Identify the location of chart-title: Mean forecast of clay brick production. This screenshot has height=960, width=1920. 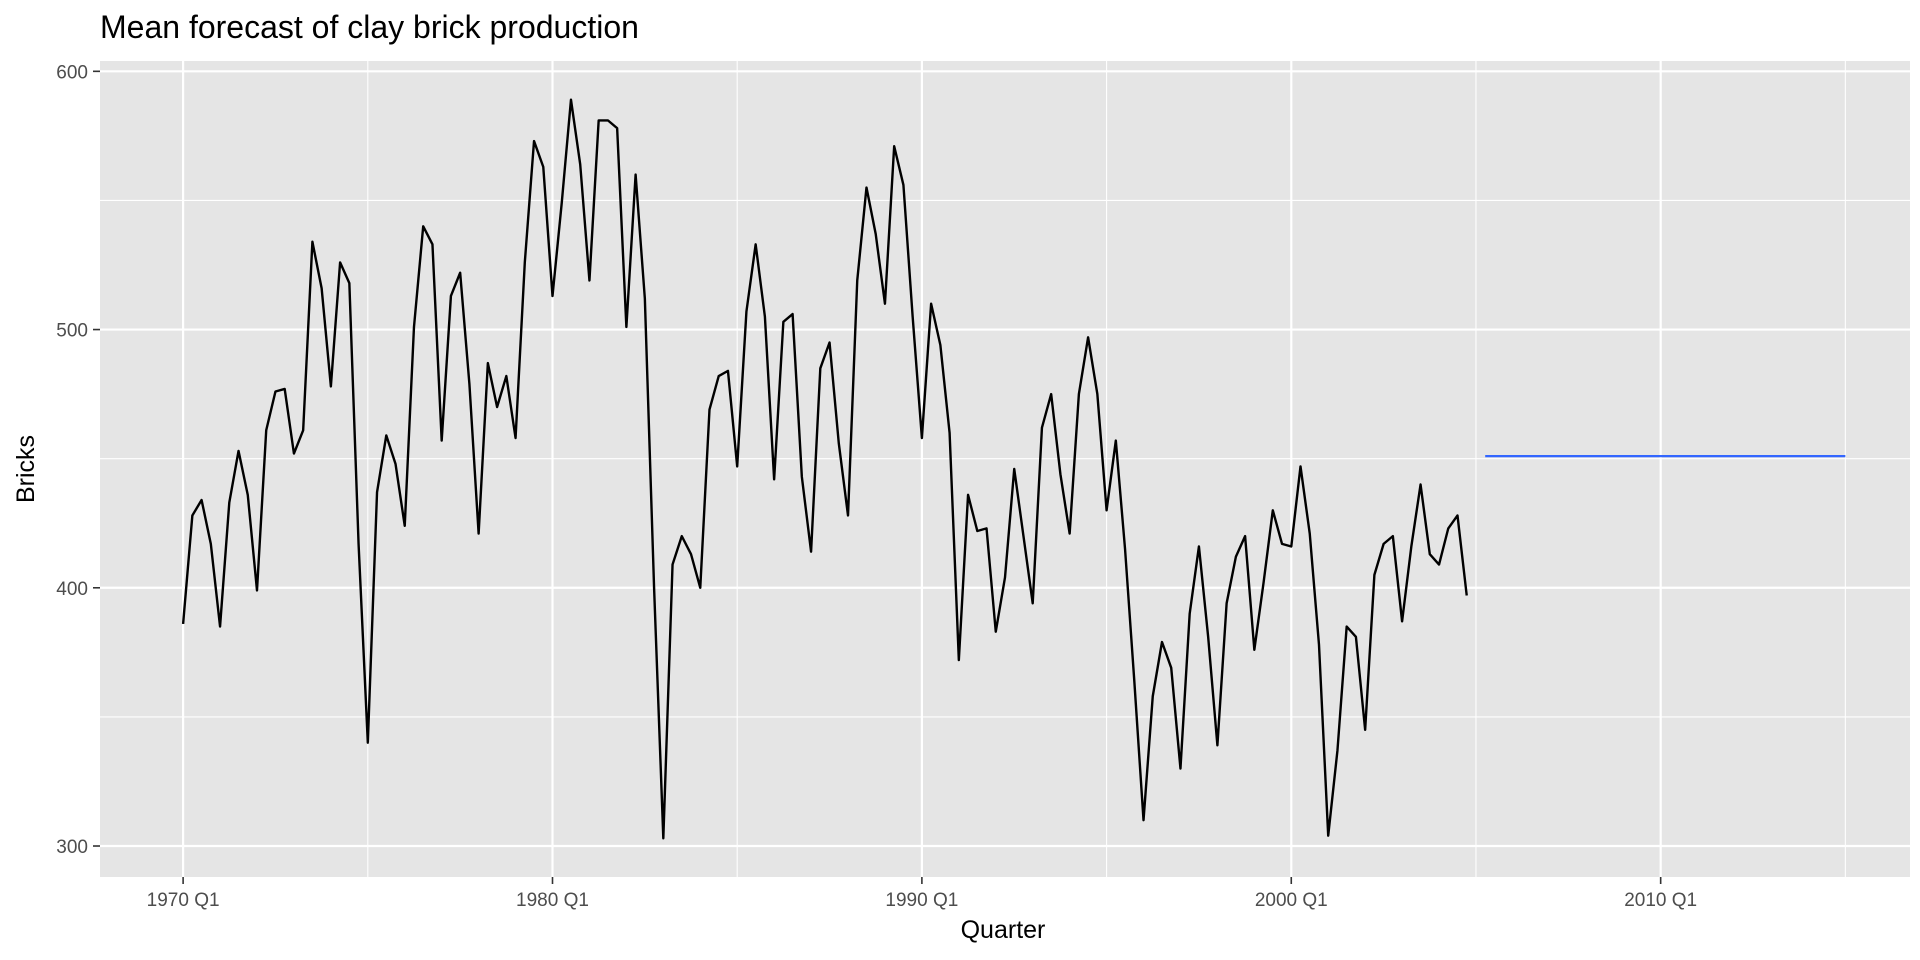
(369, 27).